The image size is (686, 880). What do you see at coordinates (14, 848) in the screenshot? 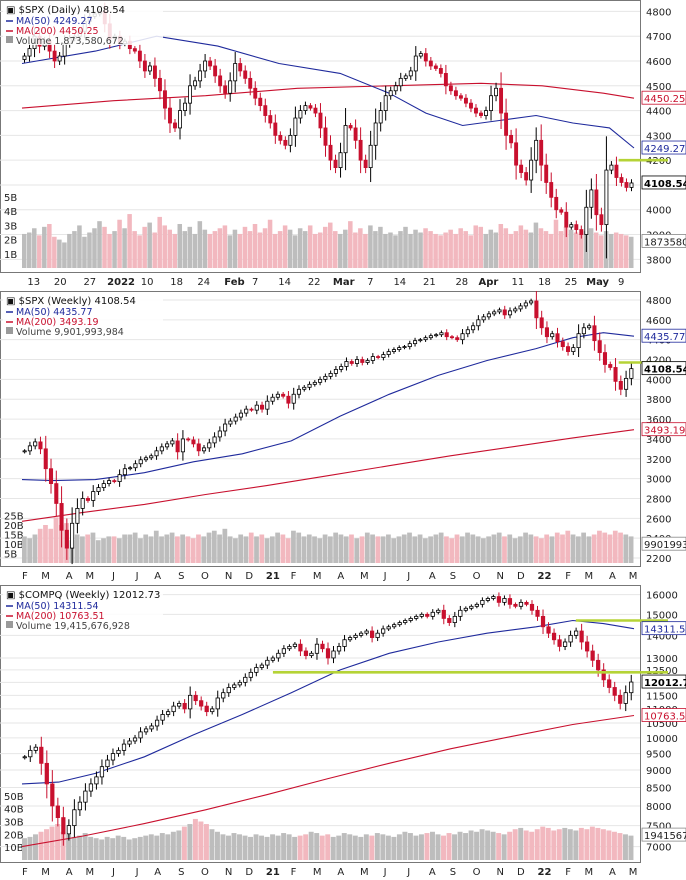
I see `volume-tick-label: 10B` at bounding box center [14, 848].